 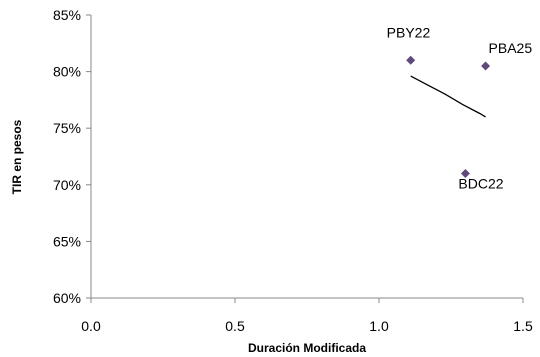 I want to click on x-tick-label: 1.5, so click(x=523, y=326).